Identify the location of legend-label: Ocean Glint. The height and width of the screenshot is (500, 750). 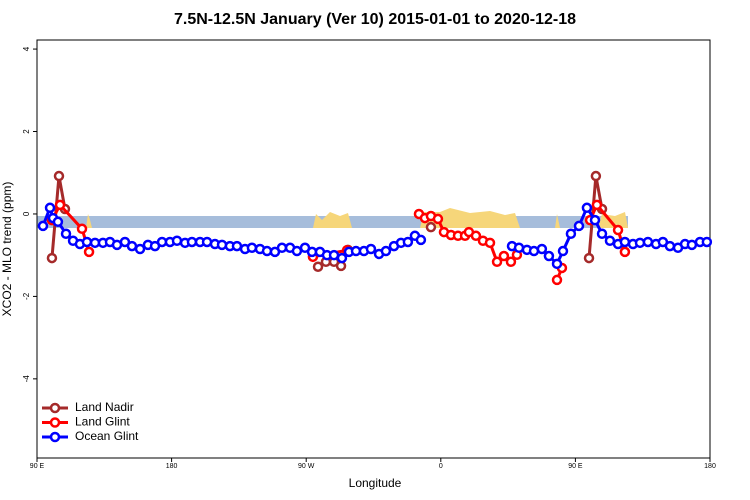
(107, 436).